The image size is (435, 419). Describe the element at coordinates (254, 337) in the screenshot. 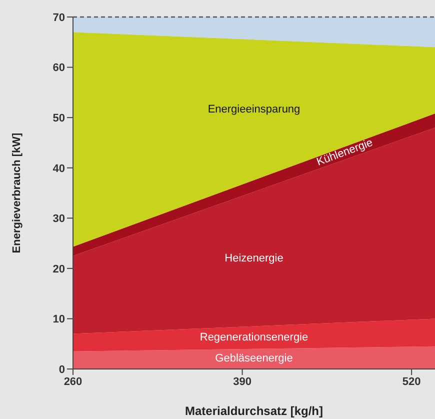

I see `series-label: Regenerationsenergie` at that location.